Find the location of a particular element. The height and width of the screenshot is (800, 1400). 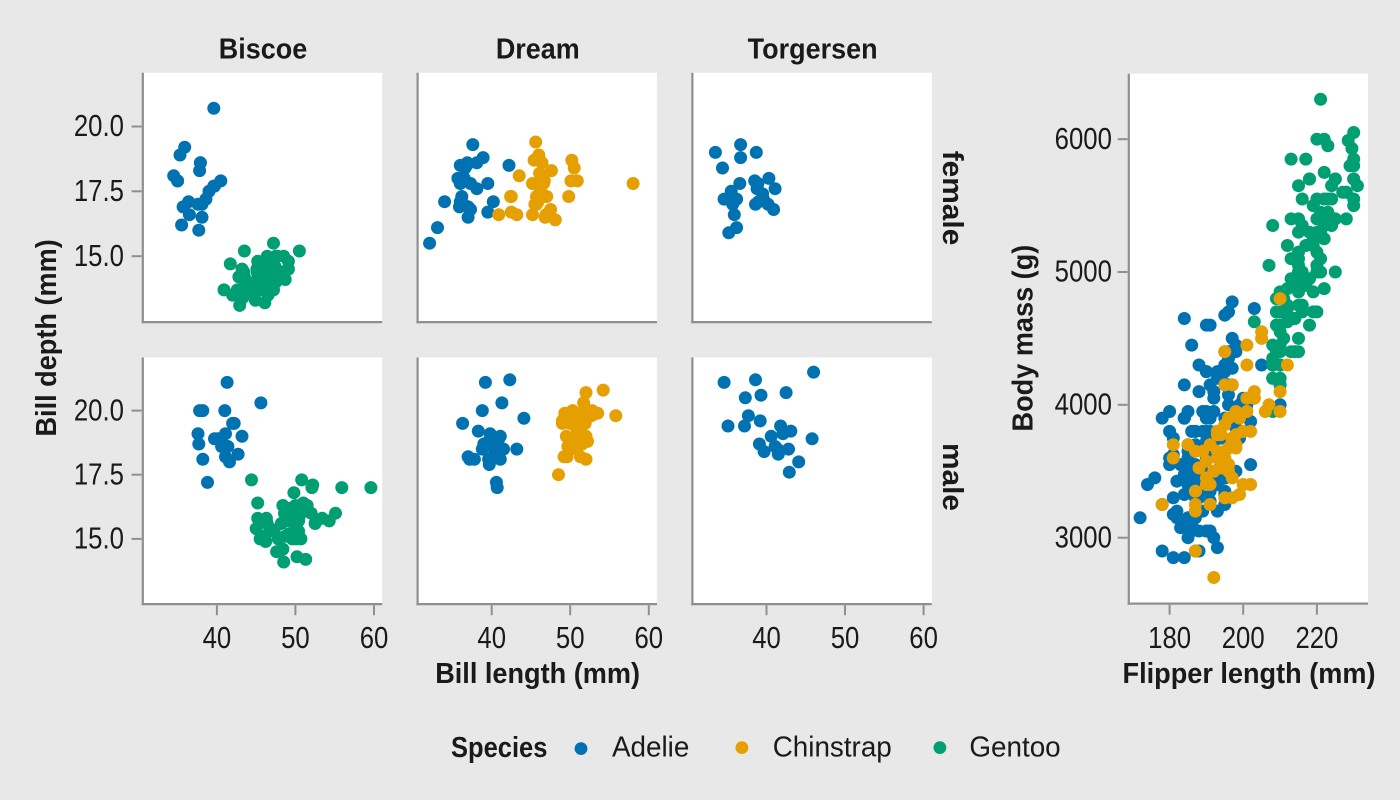

svg-text: Species is located at coordinates (499, 746).